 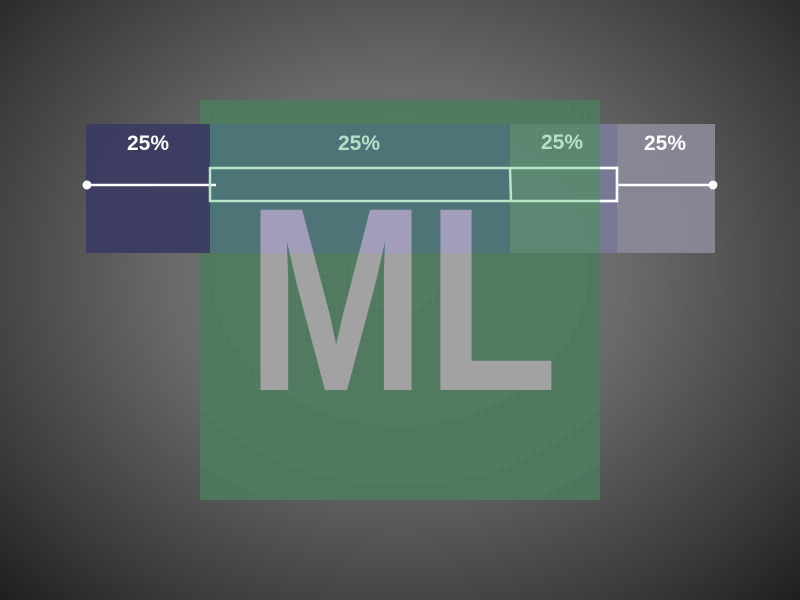 What do you see at coordinates (562, 142) in the screenshot?
I see `quartile-label-3: 25%` at bounding box center [562, 142].